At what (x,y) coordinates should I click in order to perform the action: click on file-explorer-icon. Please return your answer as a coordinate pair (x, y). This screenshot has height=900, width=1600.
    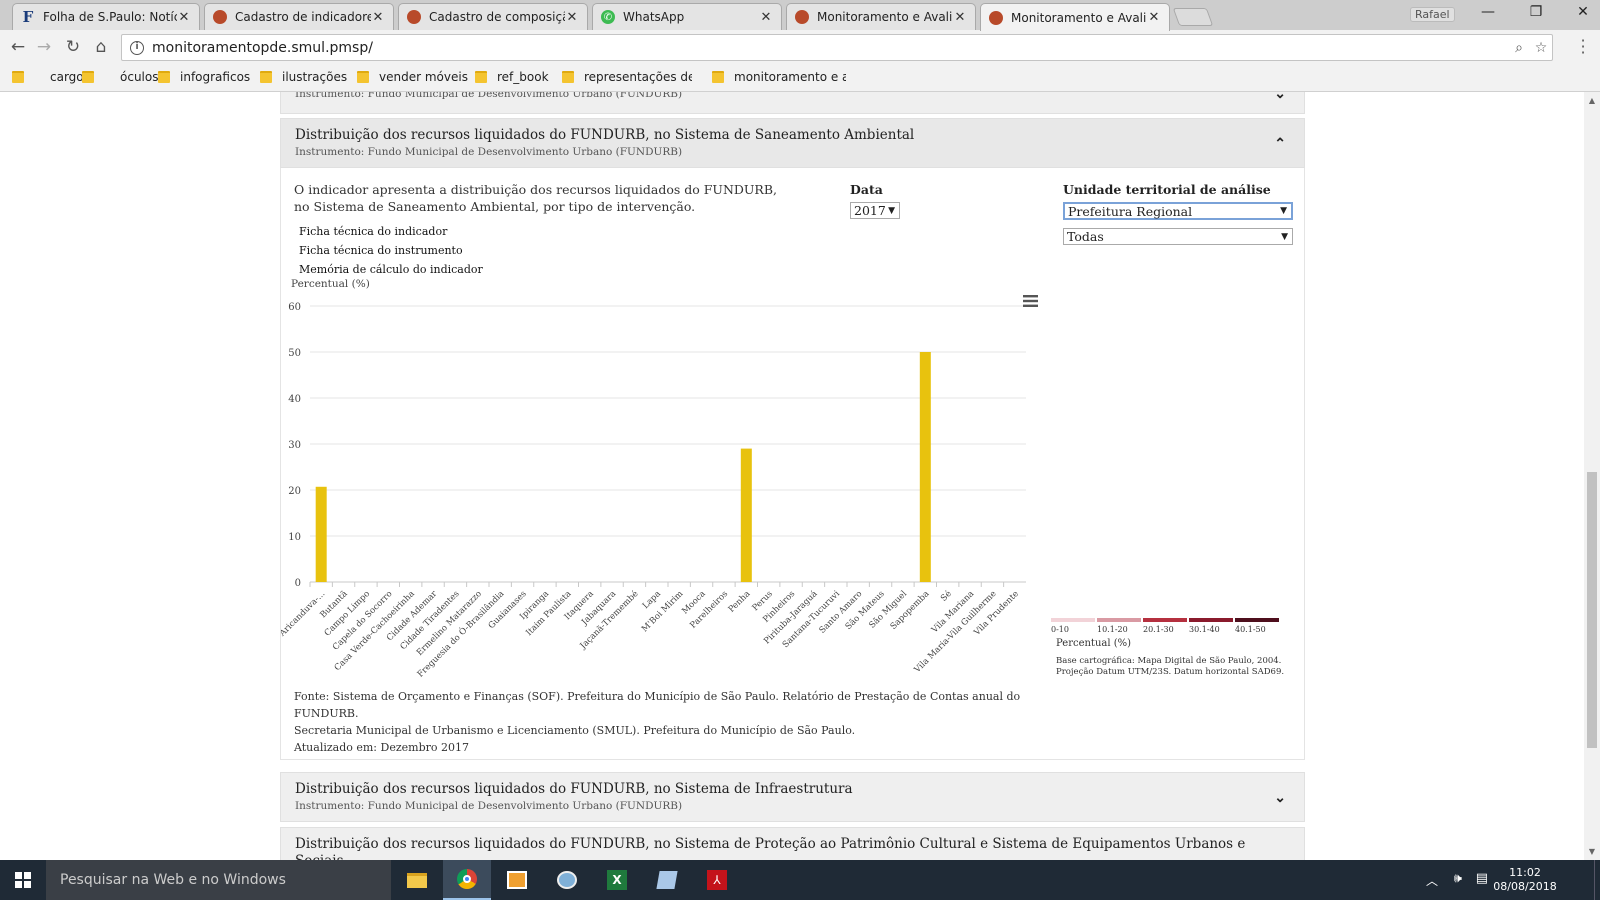
    Looking at the image, I should click on (417, 880).